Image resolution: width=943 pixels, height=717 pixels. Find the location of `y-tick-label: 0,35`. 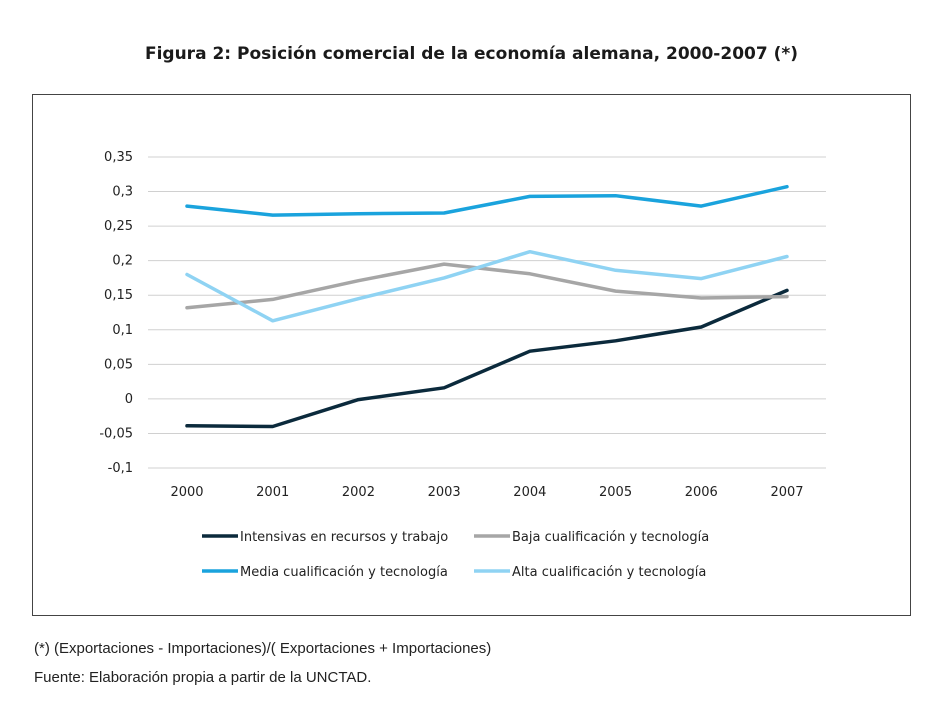

y-tick-label: 0,35 is located at coordinates (118, 157).